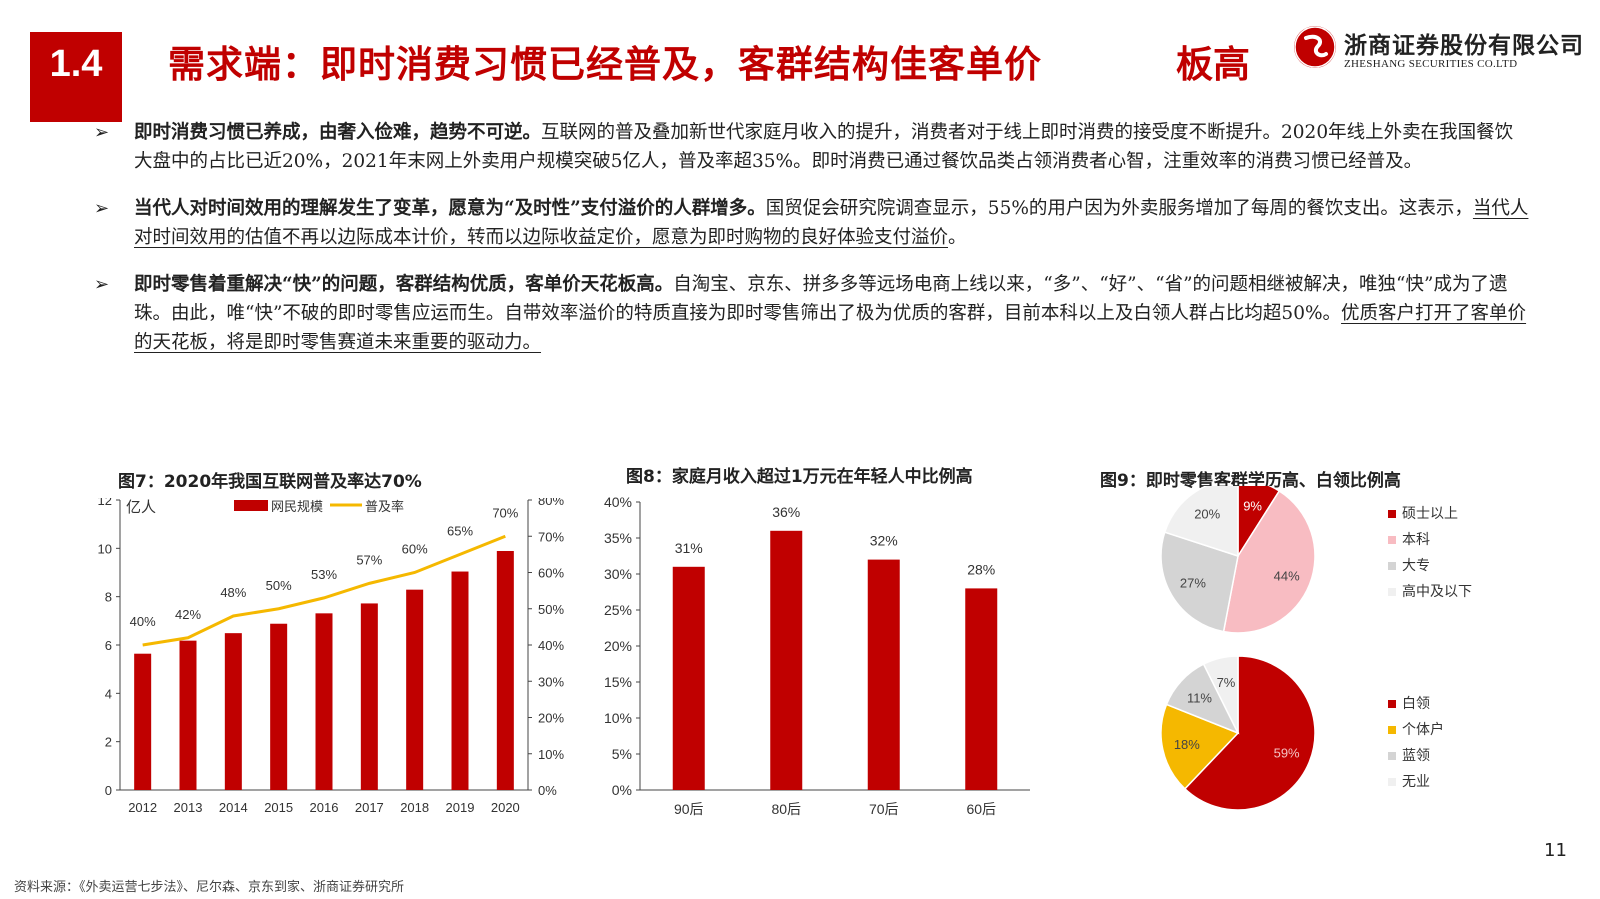 This screenshot has width=1600, height=899. Describe the element at coordinates (551, 754) in the screenshot. I see `right-axis-tick-label: 10%` at that location.